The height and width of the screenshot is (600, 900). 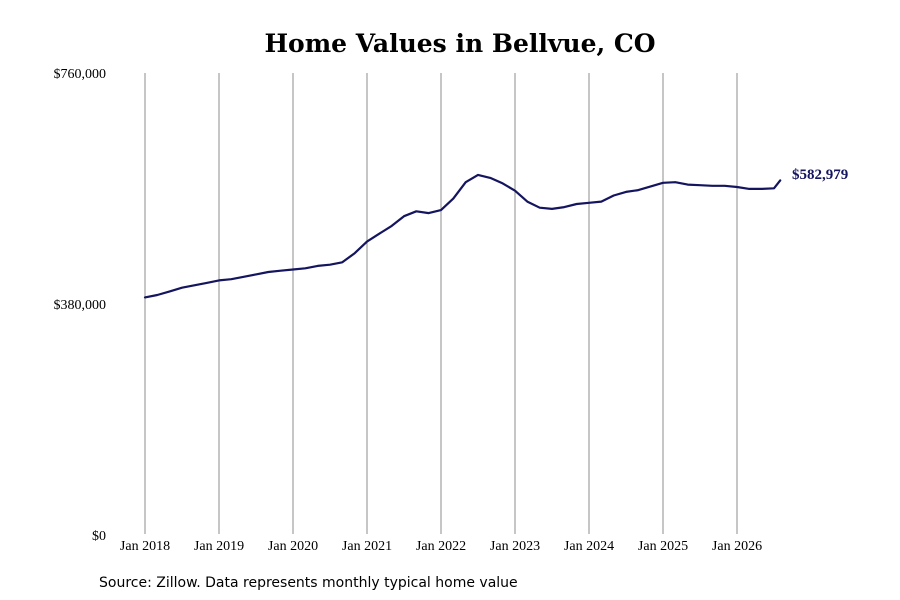 I want to click on series-line, so click(x=462, y=236).